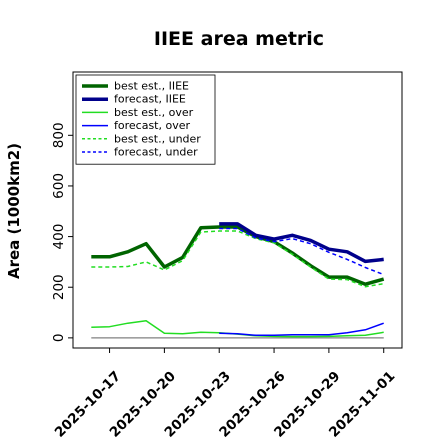  I want to click on y-tick-label: 600, so click(59, 186).